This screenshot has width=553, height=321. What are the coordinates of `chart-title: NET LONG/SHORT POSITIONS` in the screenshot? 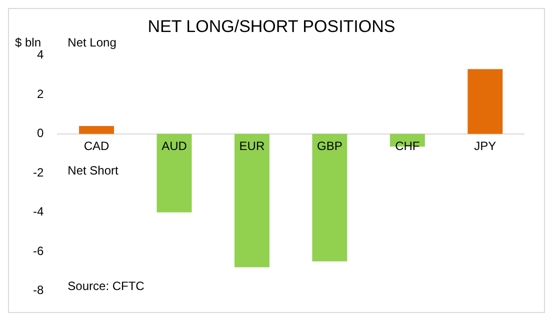 It's located at (272, 26).